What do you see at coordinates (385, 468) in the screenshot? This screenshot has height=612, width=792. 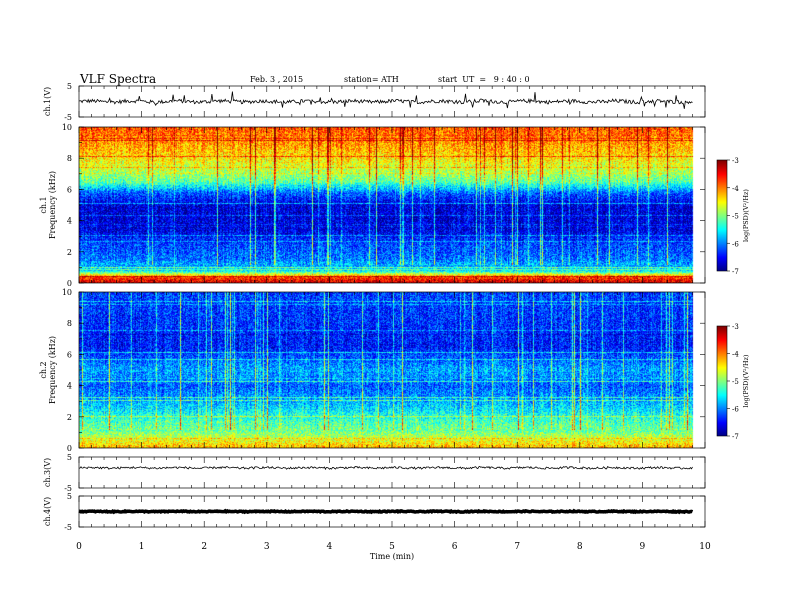 I see `waveform-ch3-waveform` at bounding box center [385, 468].